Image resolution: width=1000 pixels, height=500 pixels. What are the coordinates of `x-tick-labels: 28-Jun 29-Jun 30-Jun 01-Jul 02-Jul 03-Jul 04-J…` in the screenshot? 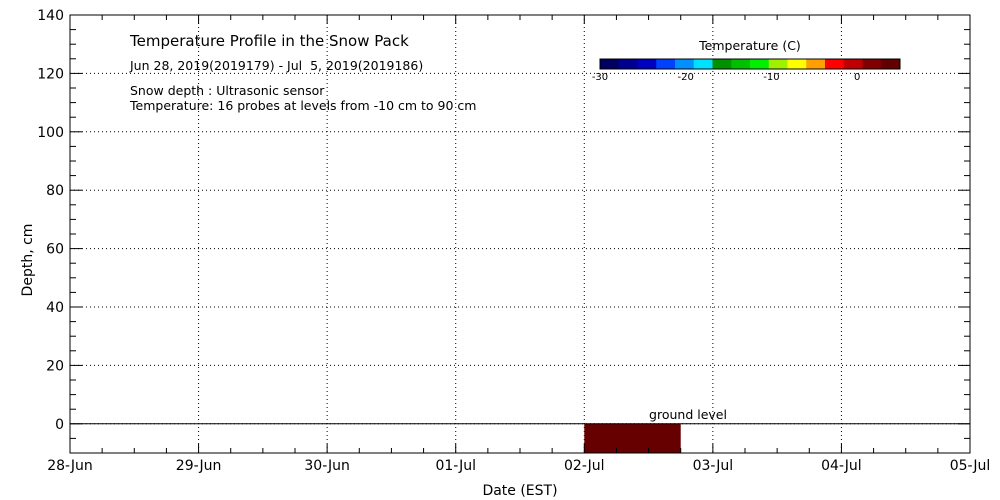 It's located at (518, 466).